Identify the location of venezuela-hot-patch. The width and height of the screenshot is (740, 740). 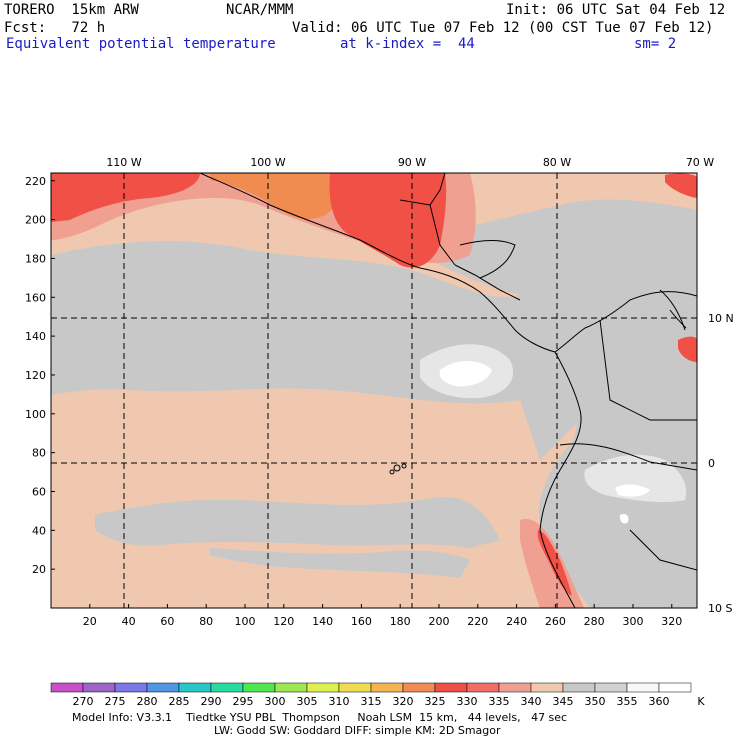
(687, 349).